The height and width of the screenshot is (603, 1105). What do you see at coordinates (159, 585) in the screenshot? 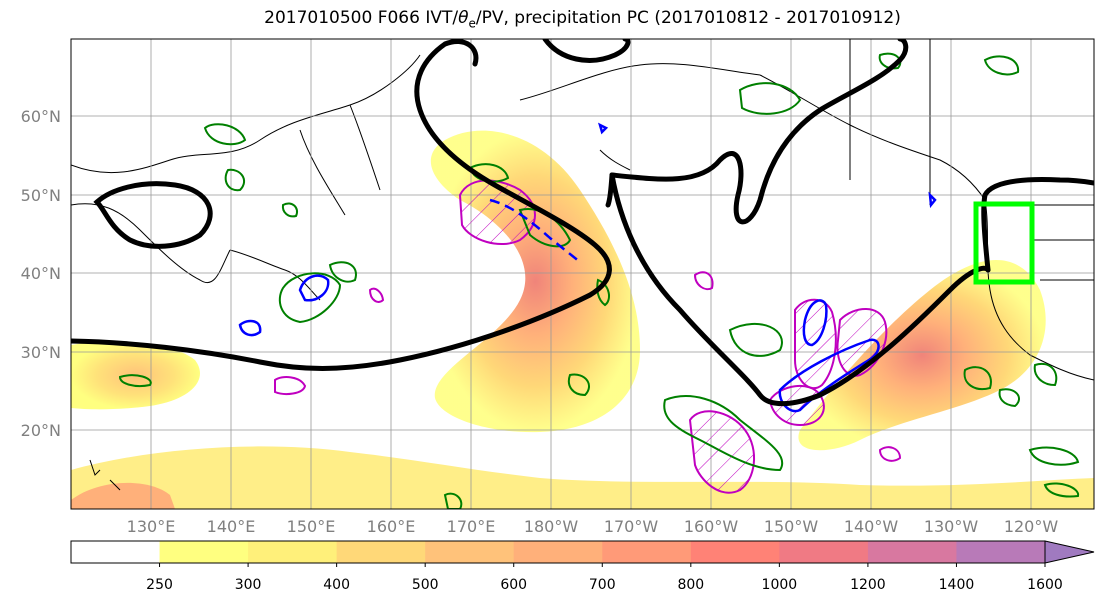
I see `colorbar-tick-label: 250` at bounding box center [159, 585].